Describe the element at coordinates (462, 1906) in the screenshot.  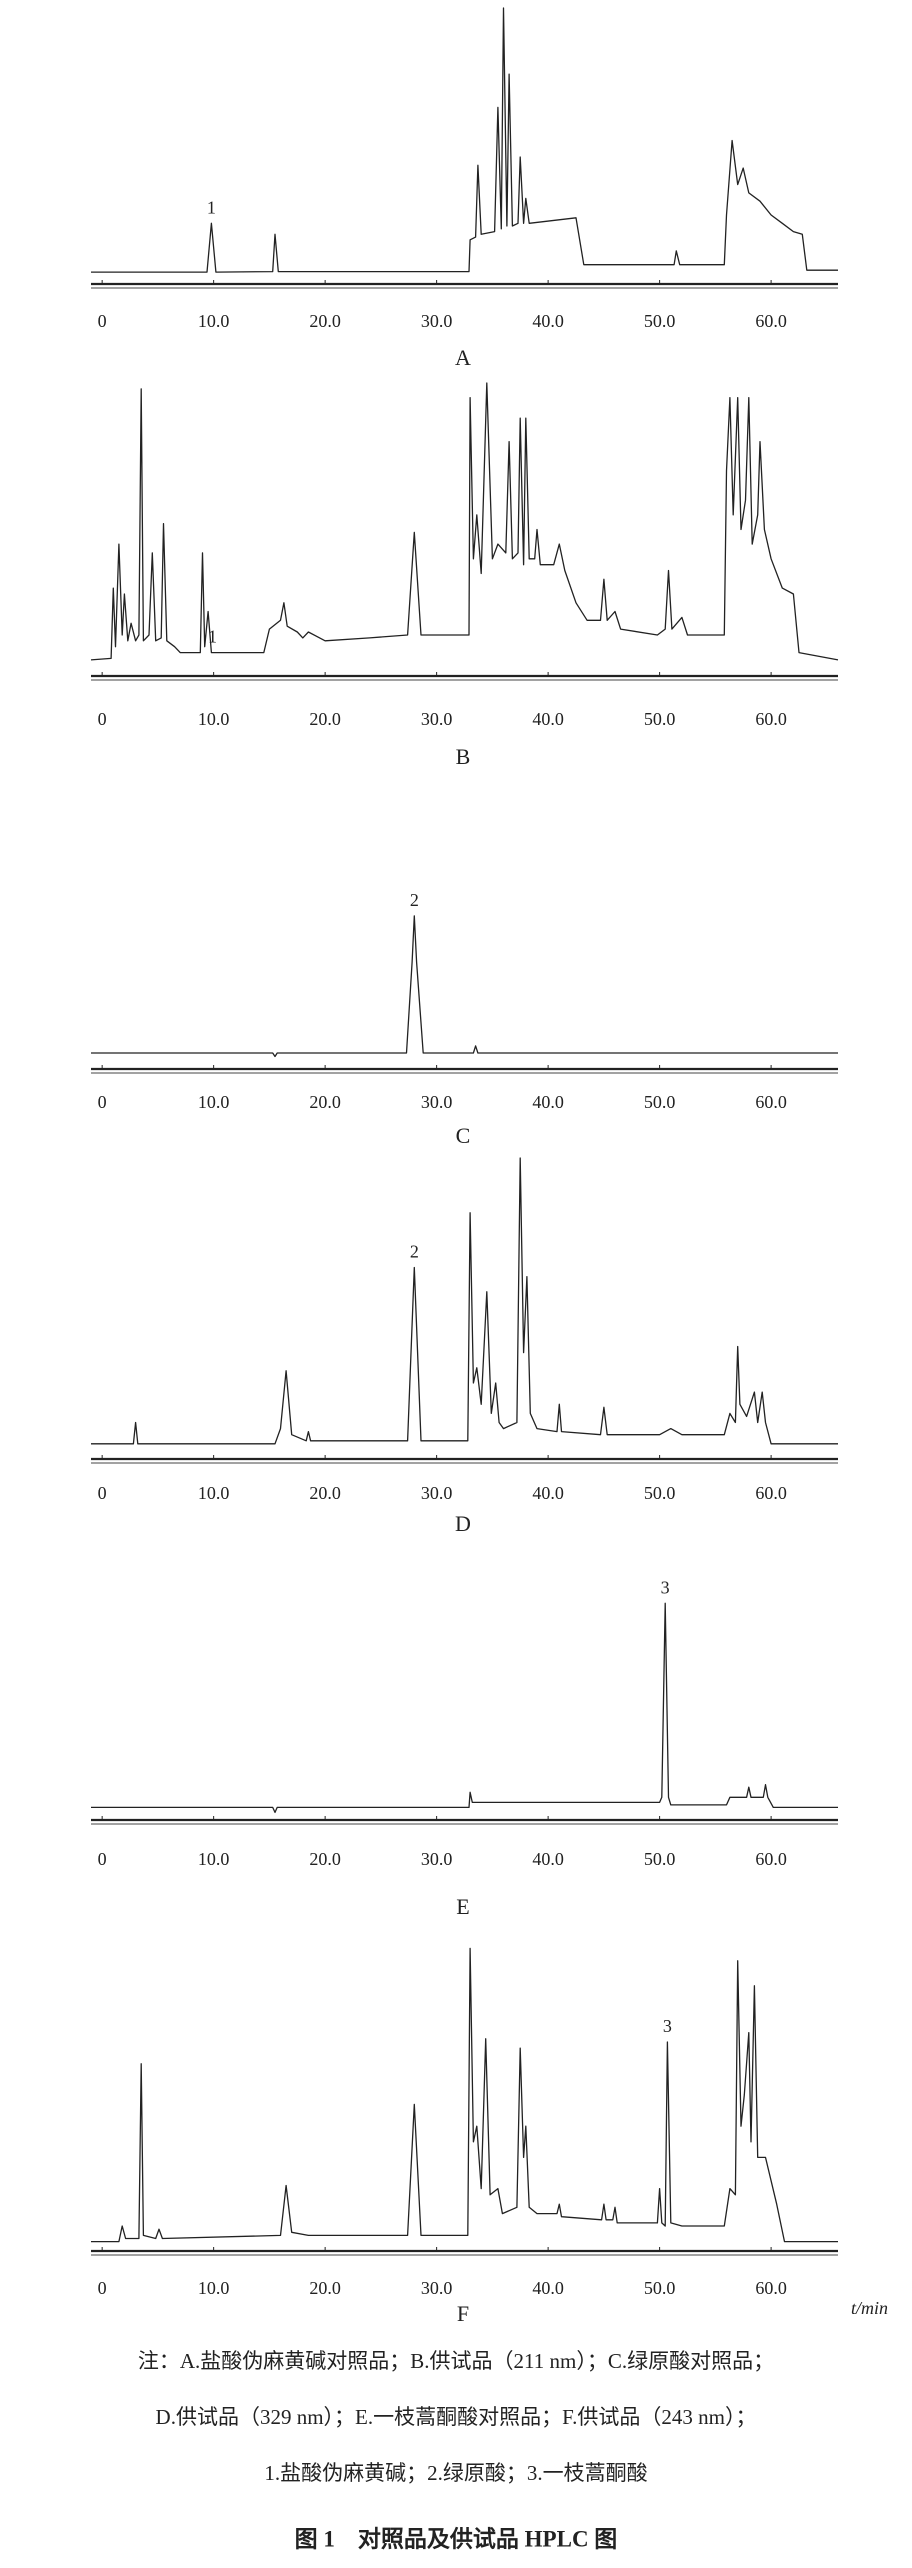
I see `panel-label: E` at that location.